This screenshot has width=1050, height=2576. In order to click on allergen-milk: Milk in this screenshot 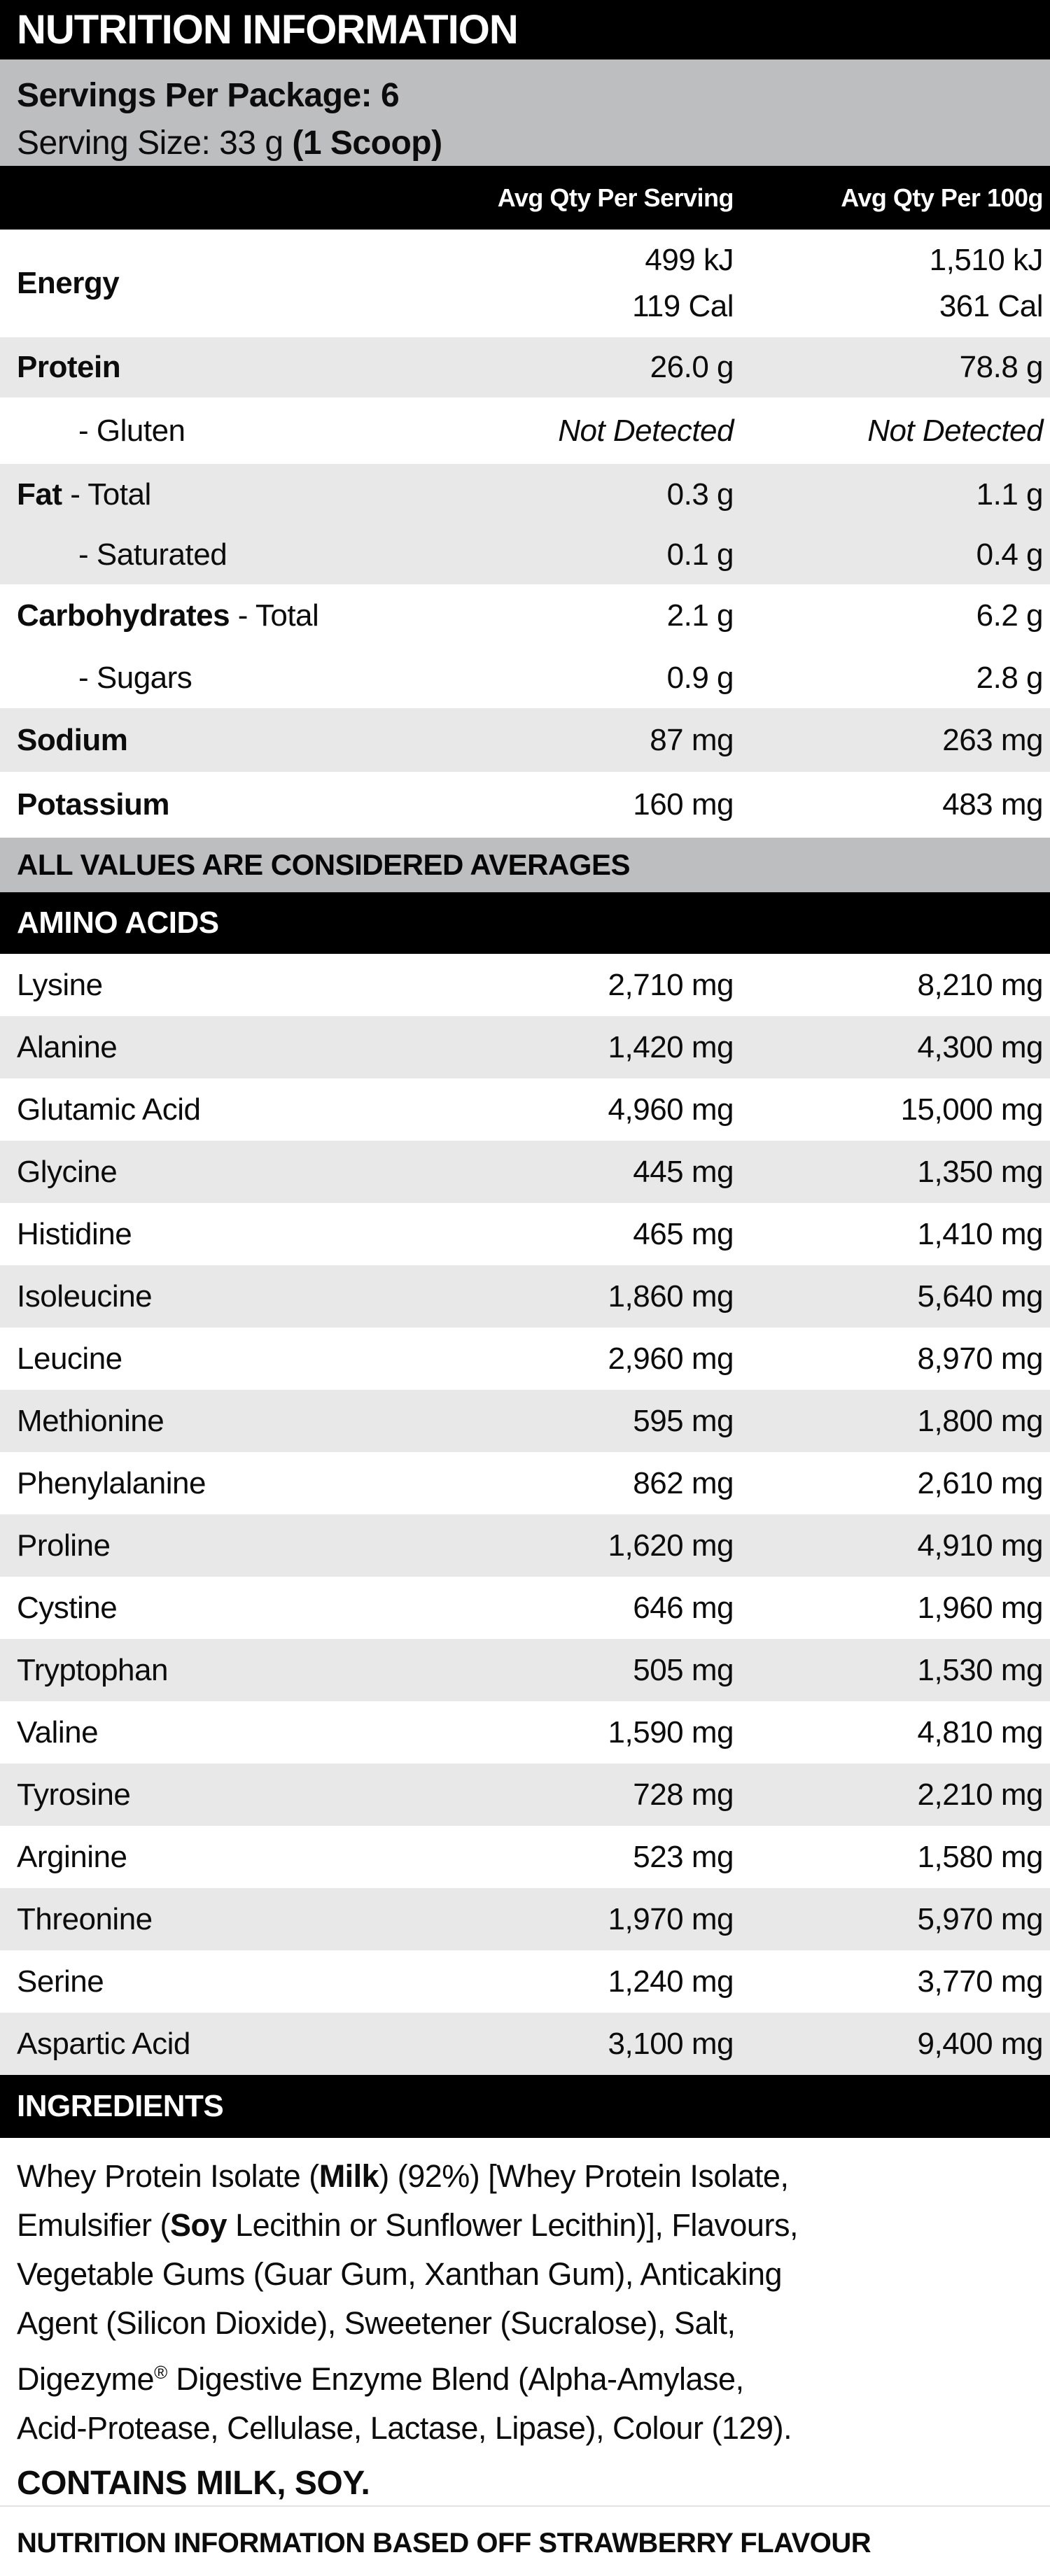, I will do `click(348, 2176)`.